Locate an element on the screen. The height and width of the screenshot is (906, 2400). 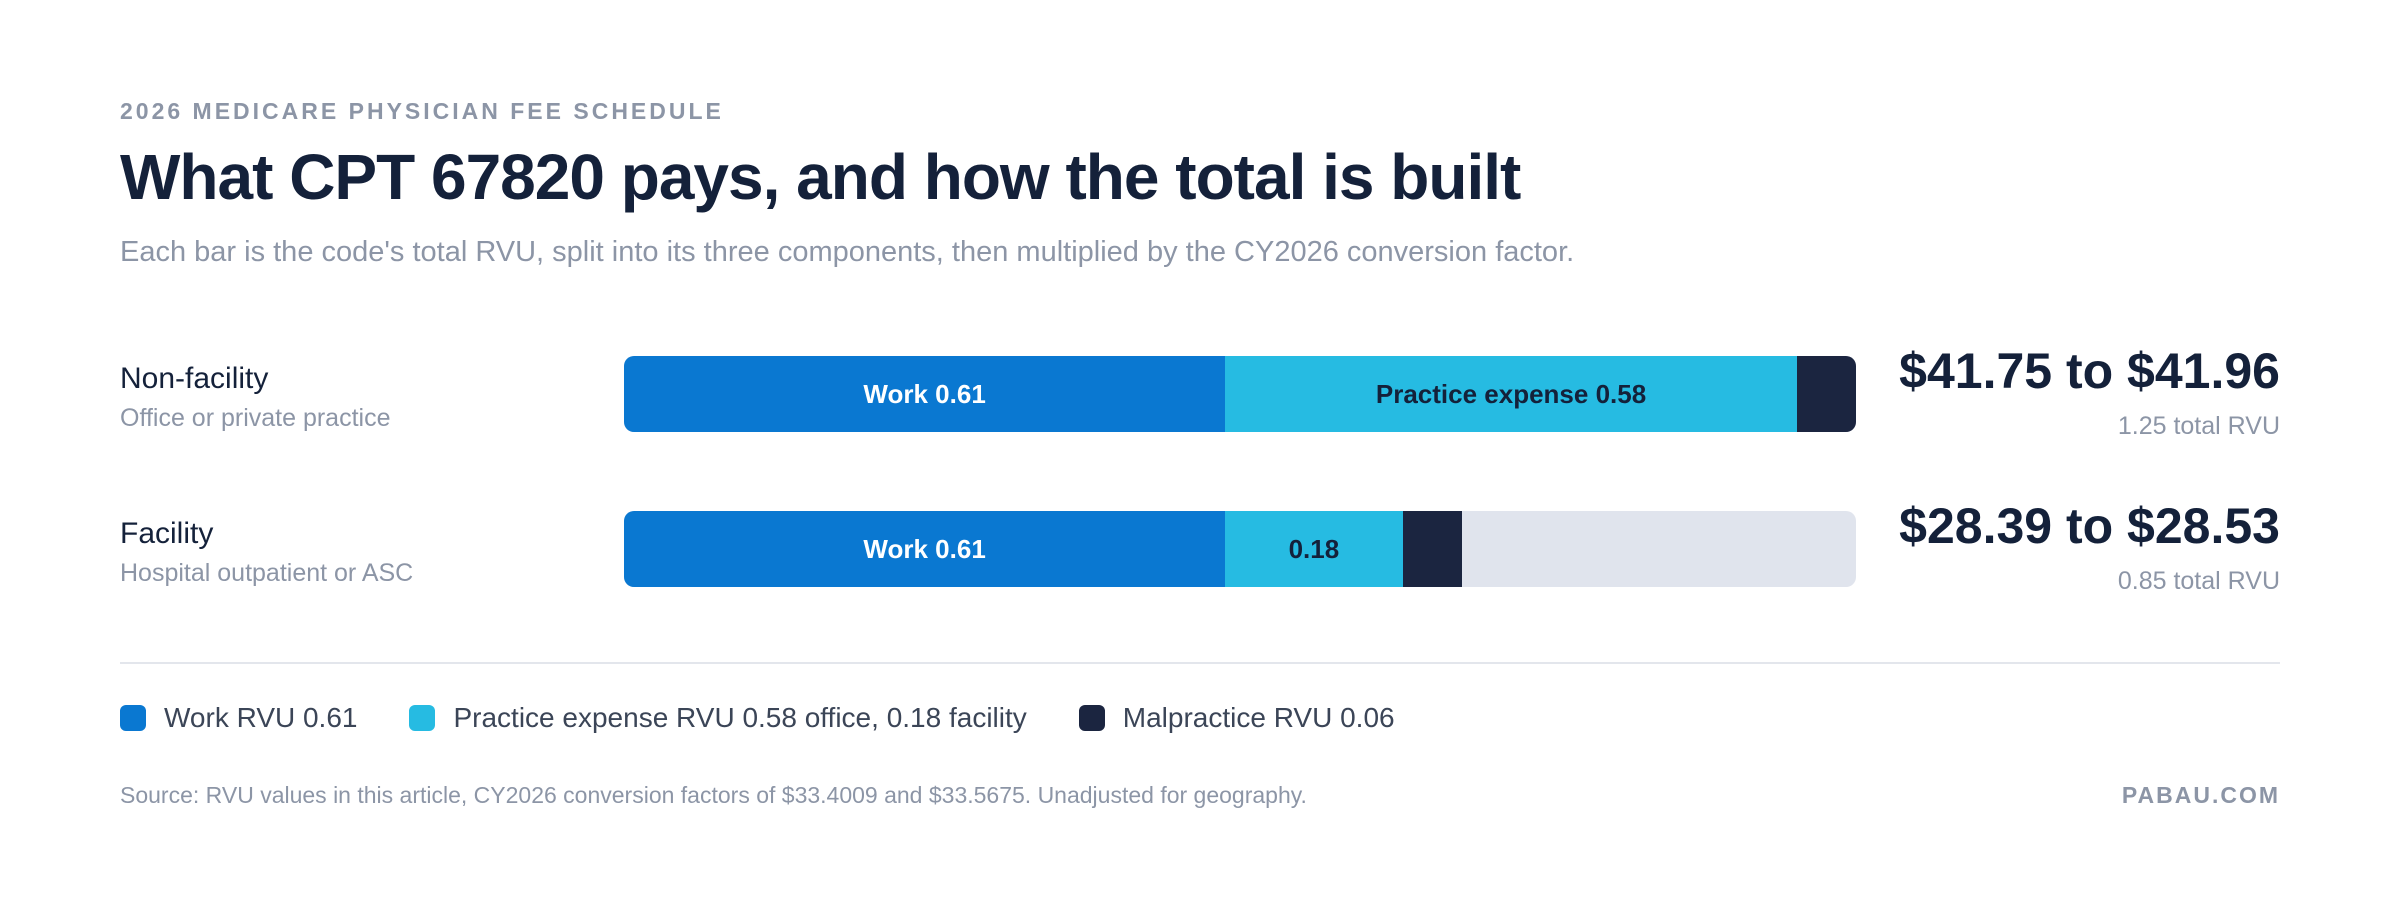
legend-label: Malpractice RVU 0.06 is located at coordinates (1258, 717).